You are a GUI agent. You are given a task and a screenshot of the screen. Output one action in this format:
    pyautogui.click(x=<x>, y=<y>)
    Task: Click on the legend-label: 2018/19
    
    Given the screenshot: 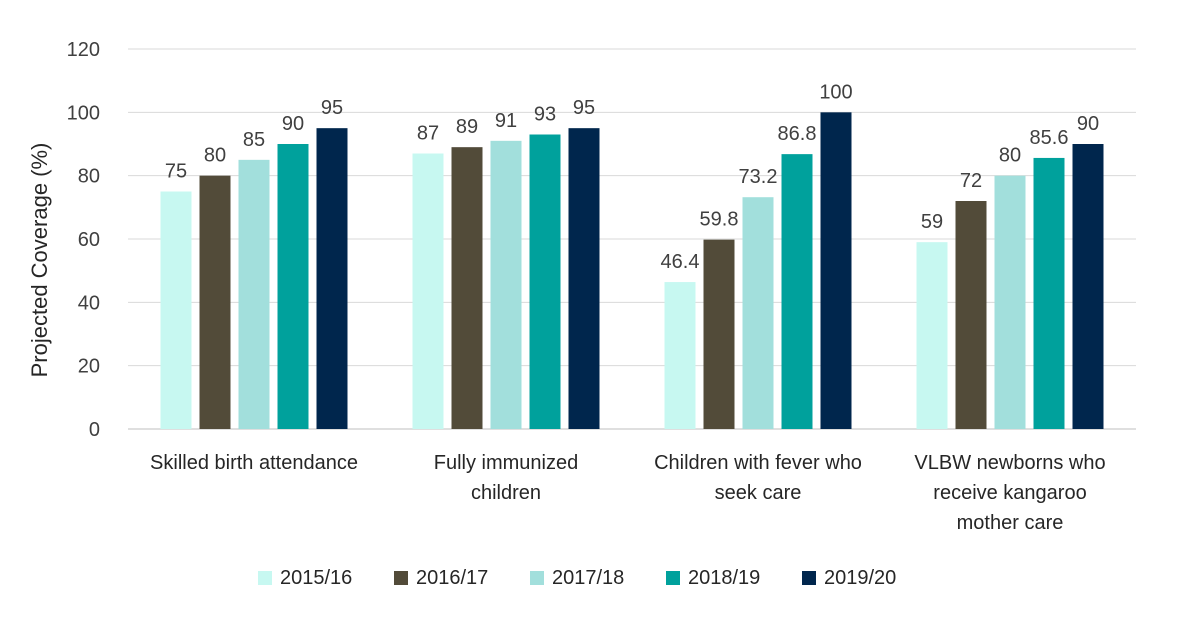 What is the action you would take?
    pyautogui.click(x=724, y=578)
    